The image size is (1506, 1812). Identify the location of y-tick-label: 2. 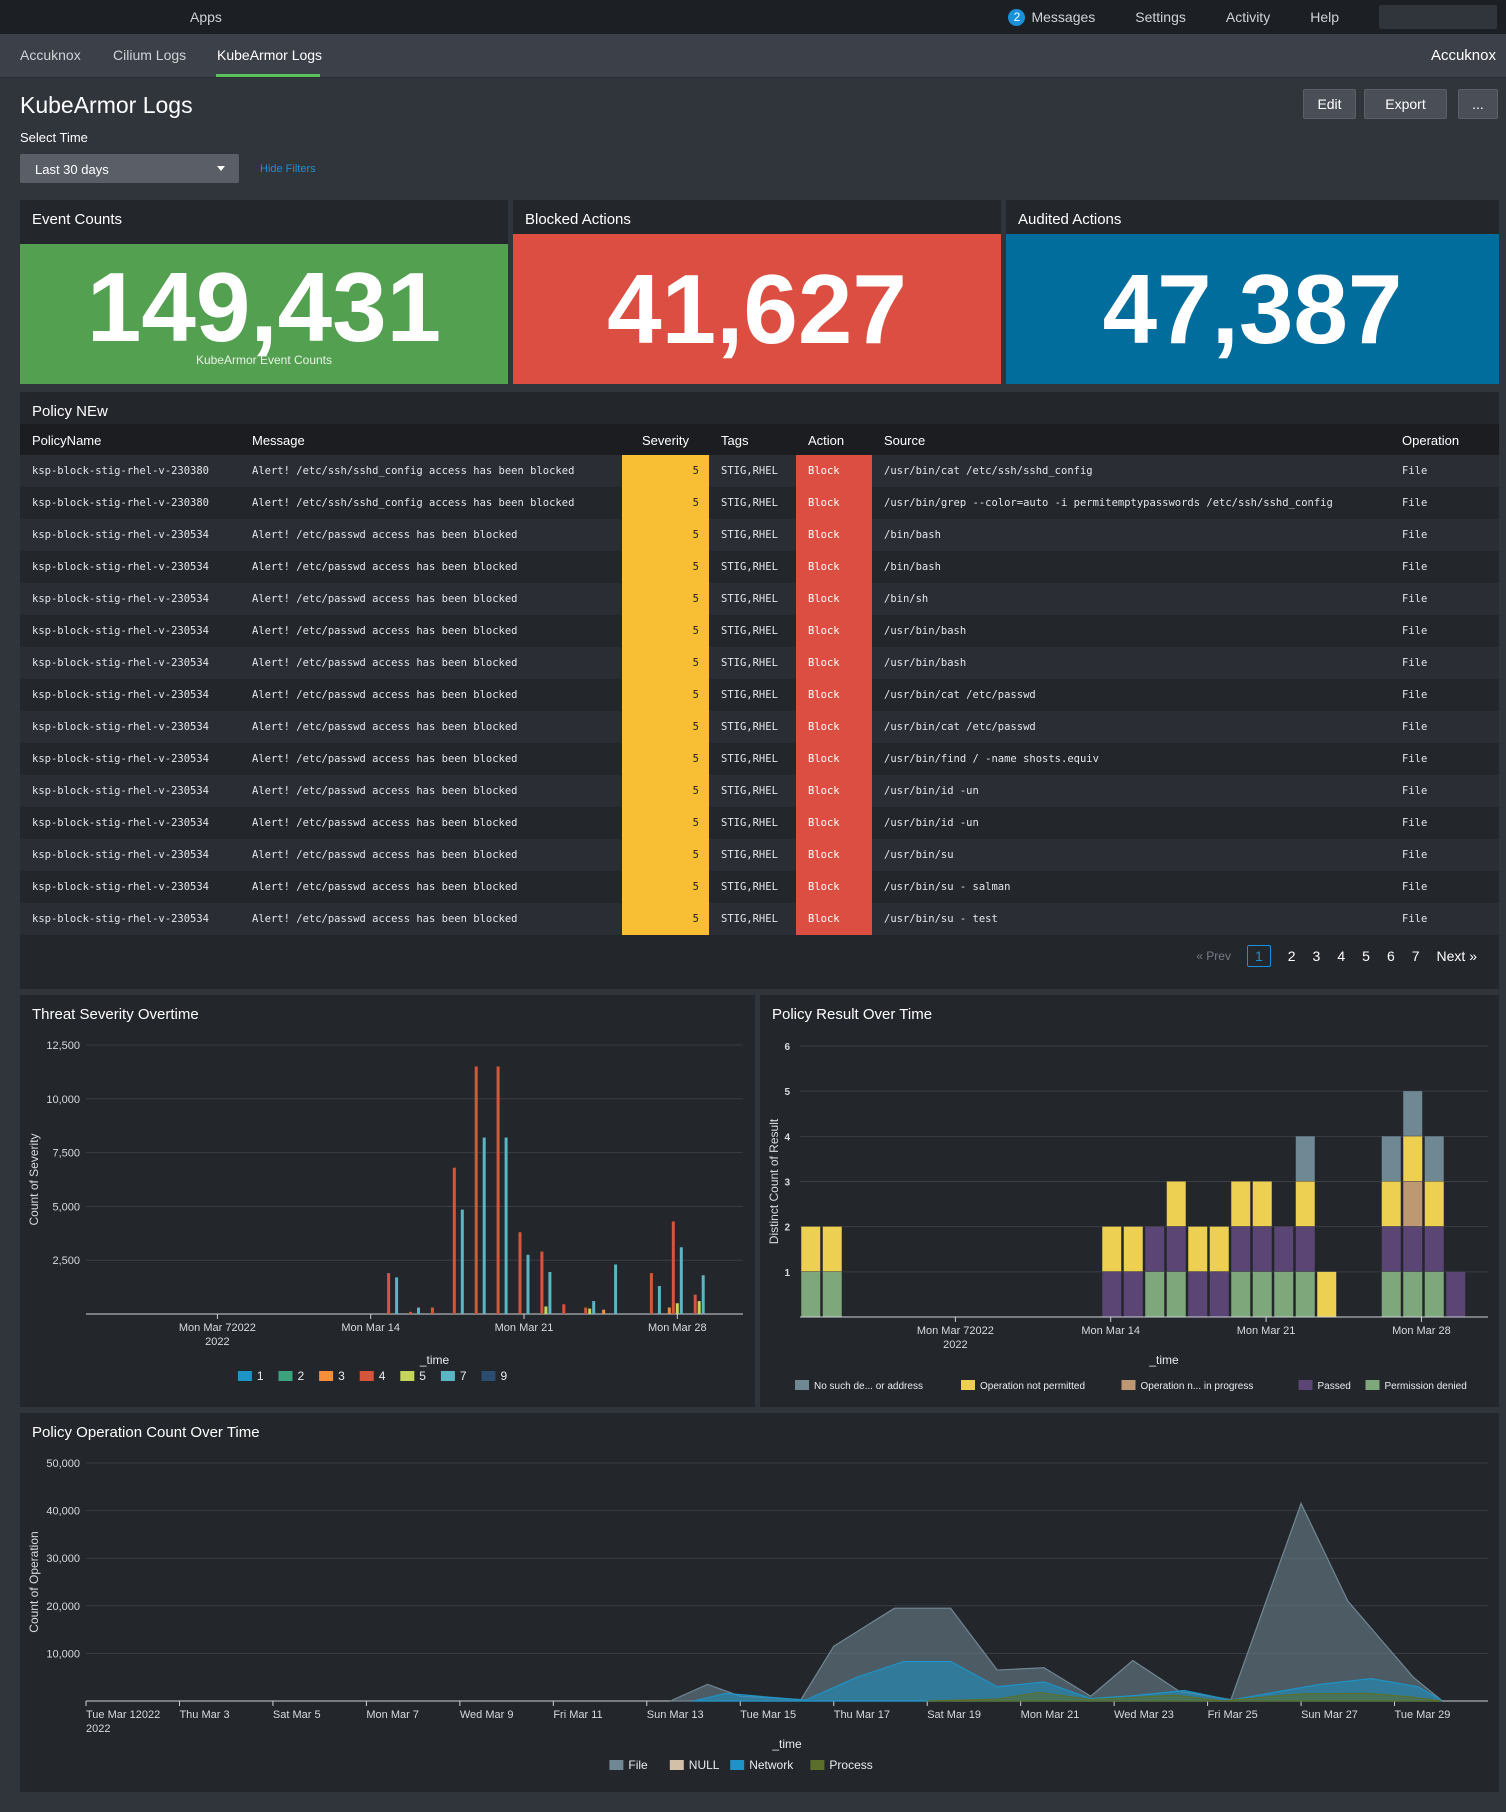
(787, 1228).